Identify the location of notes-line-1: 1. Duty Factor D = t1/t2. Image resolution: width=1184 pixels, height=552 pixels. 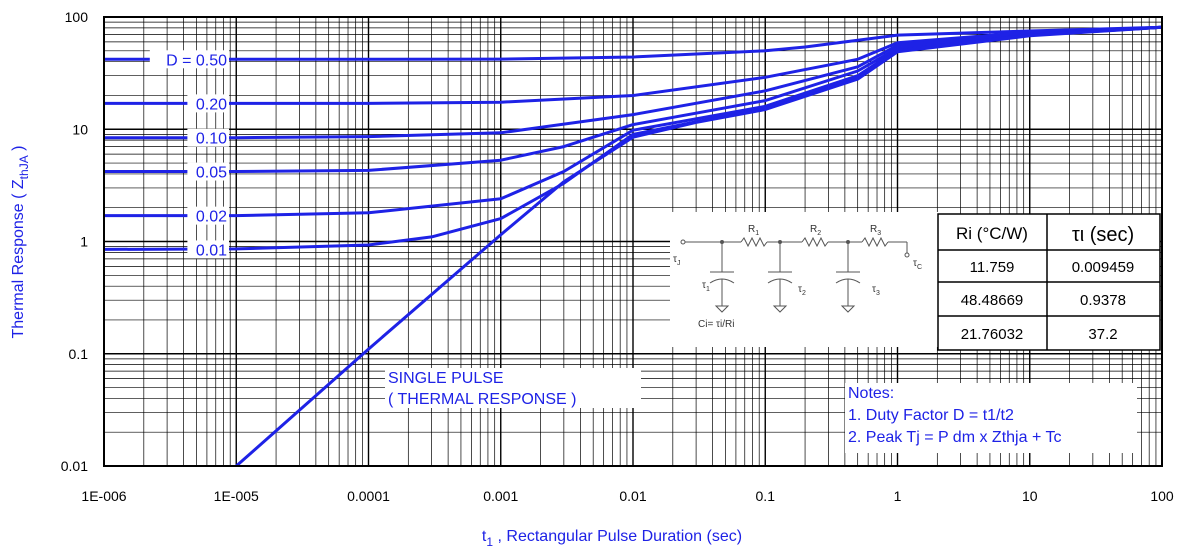
(931, 415).